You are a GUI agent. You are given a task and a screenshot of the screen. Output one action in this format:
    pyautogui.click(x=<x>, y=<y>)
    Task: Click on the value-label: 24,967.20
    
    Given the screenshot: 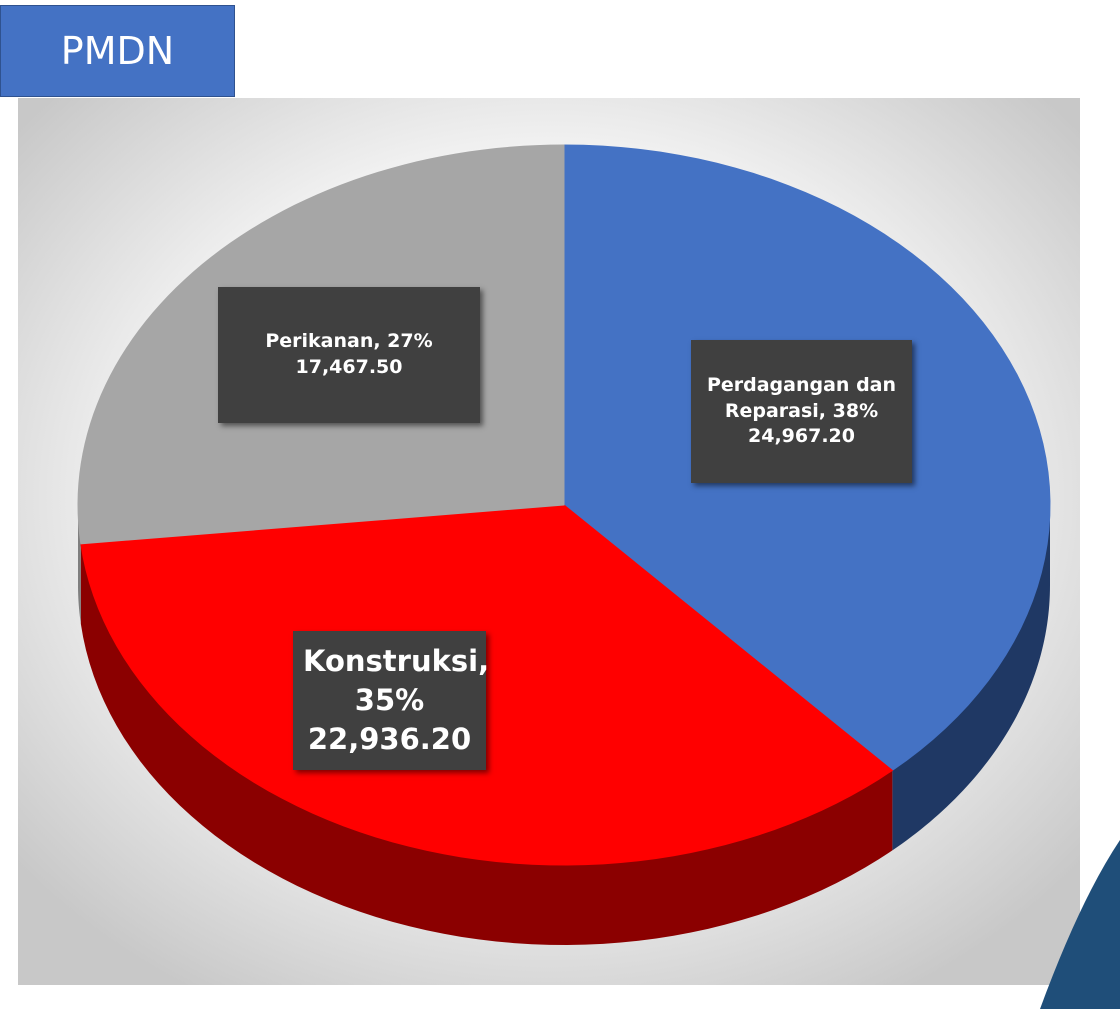 What is the action you would take?
    pyautogui.click(x=801, y=436)
    